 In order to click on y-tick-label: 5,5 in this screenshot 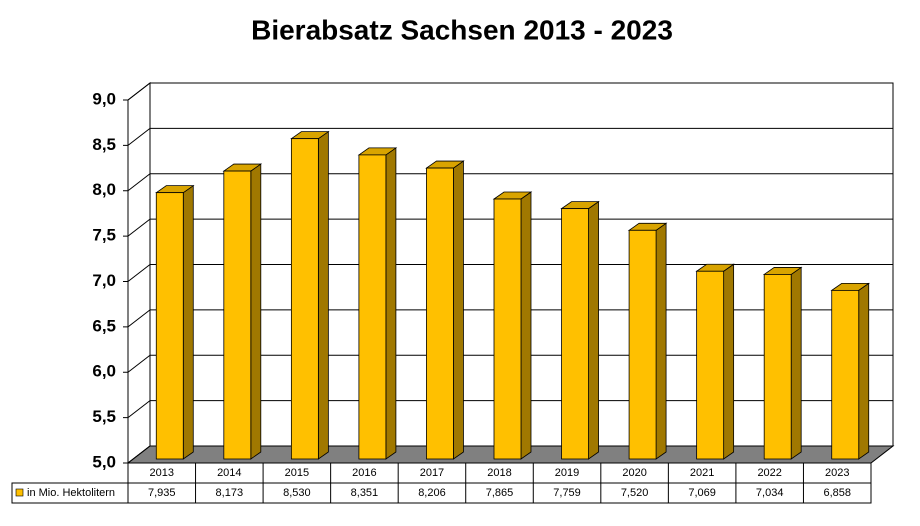, I will do `click(104, 416)`.